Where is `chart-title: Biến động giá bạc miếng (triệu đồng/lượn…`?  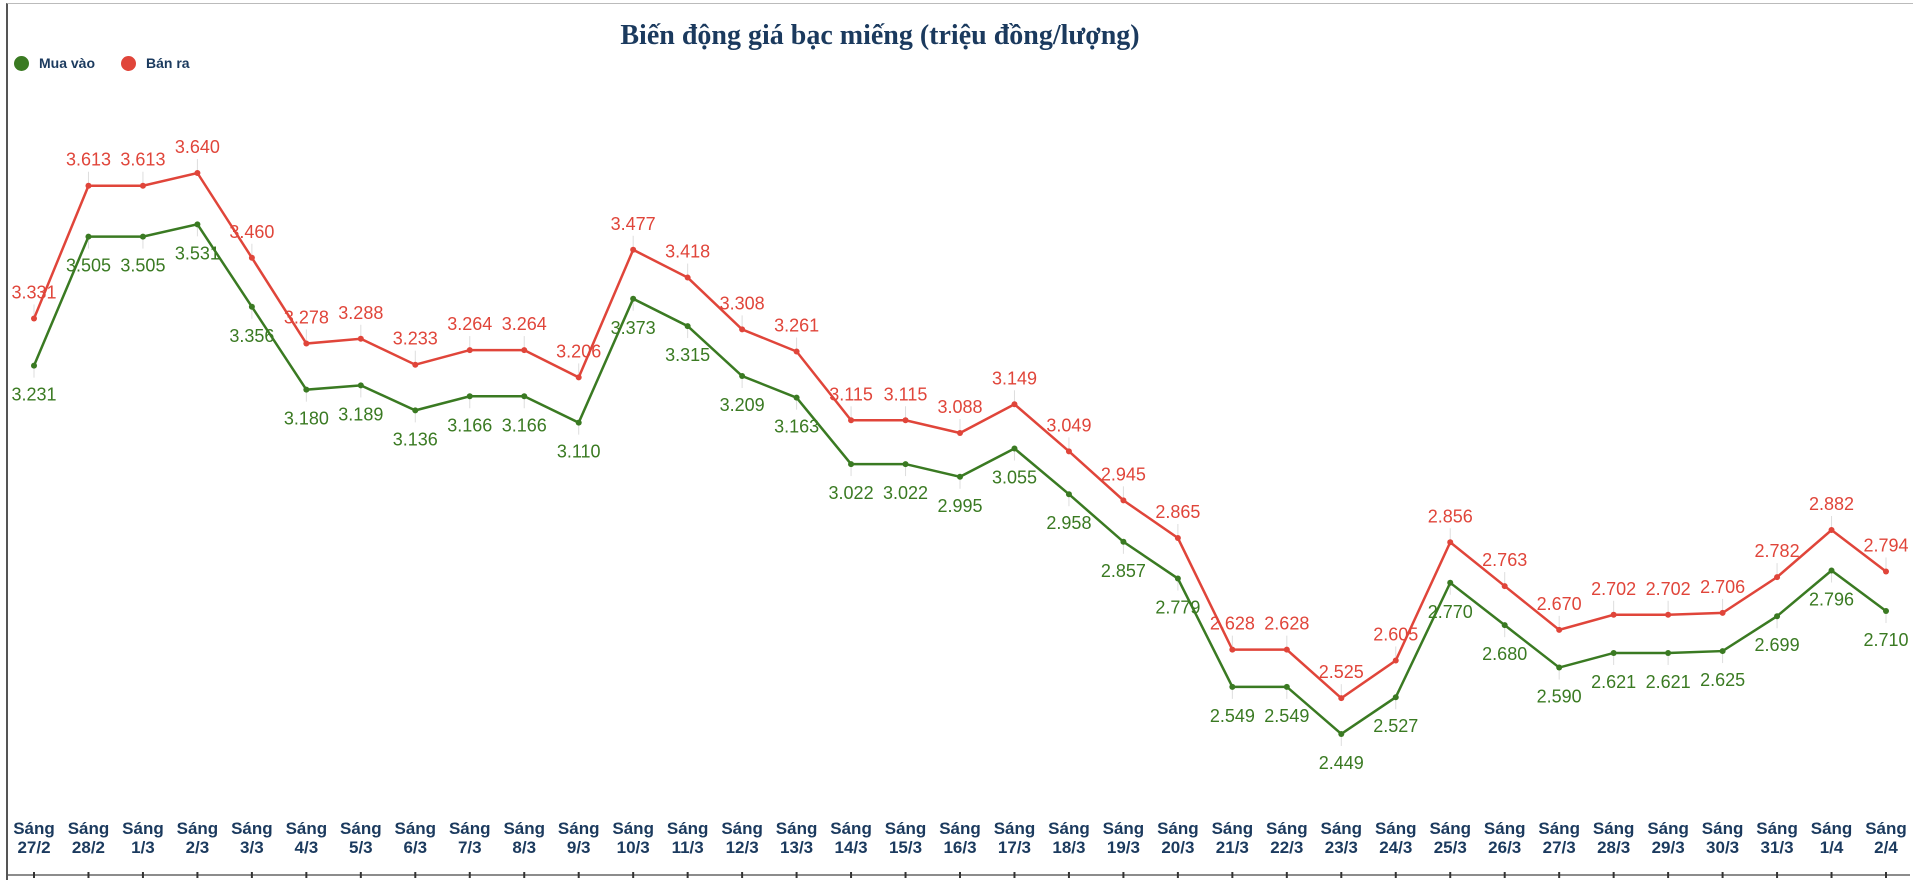 chart-title: Biến động giá bạc miếng (triệu đồng/lượn… is located at coordinates (880, 35).